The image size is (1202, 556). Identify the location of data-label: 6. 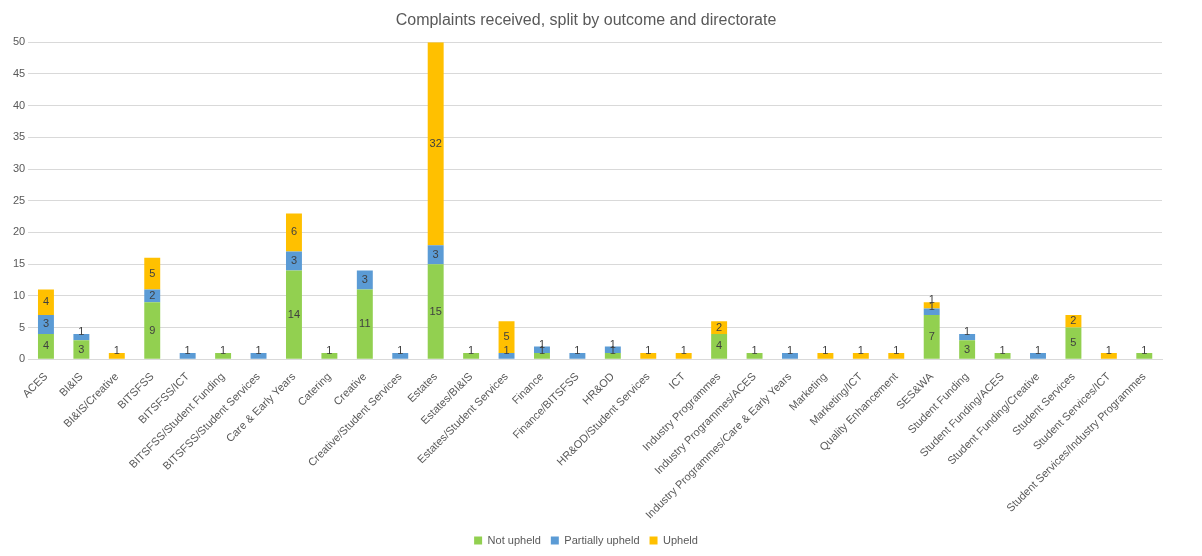
(294, 231).